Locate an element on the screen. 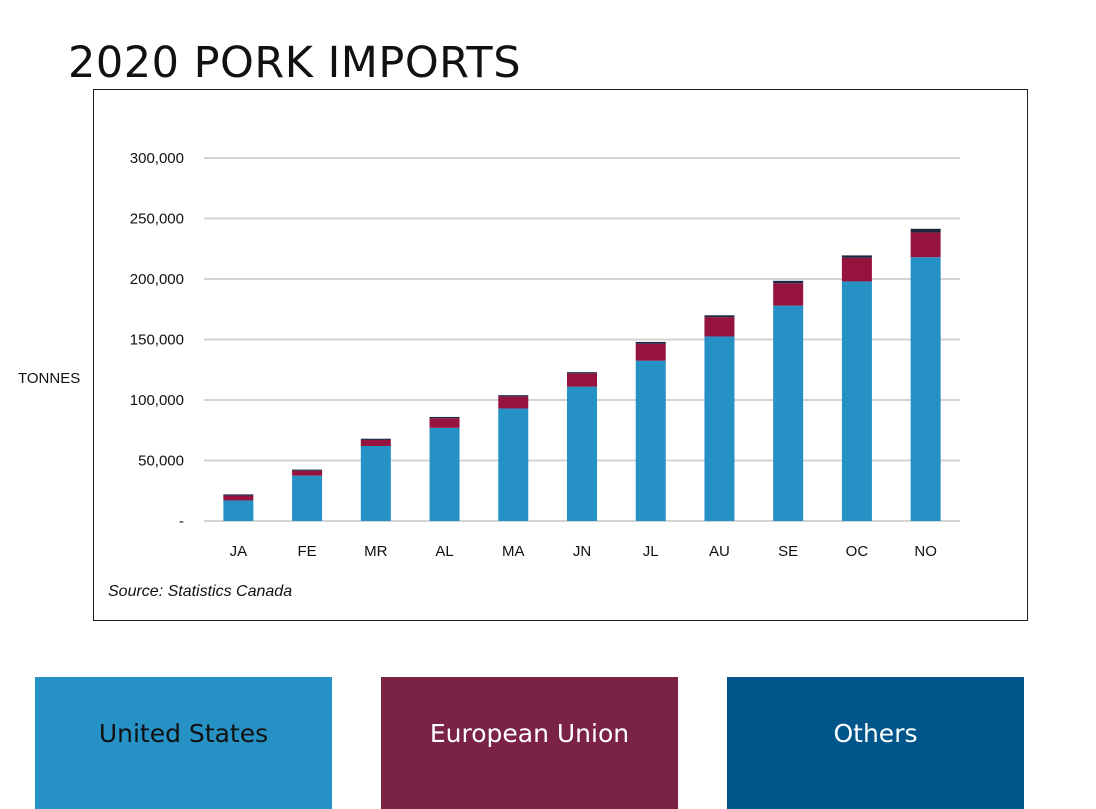  legend-label-united-states: United States is located at coordinates (183, 733).